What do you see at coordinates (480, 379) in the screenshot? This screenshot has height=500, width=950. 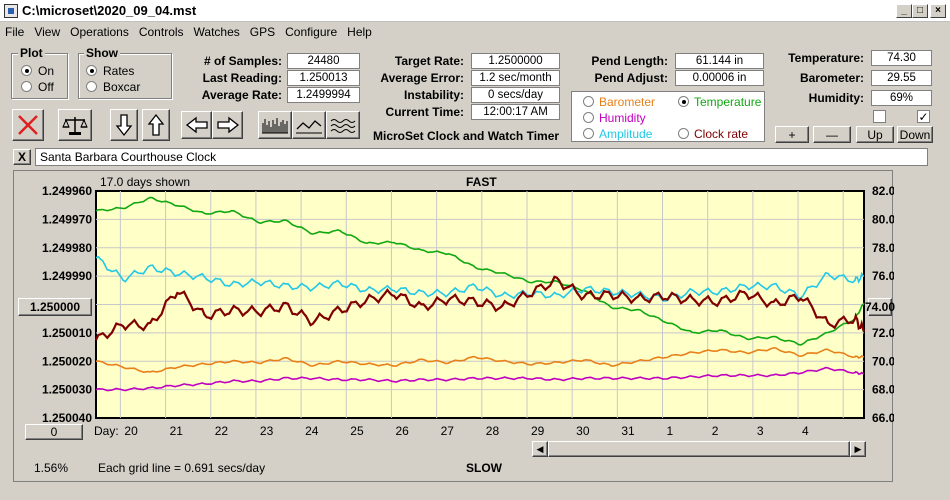 I see `series-line-humidity` at bounding box center [480, 379].